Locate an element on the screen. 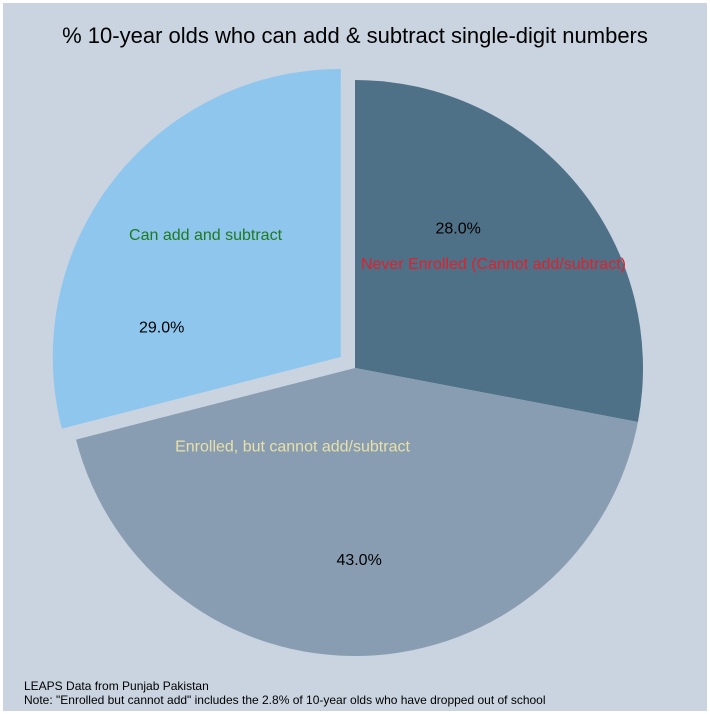 The image size is (710, 714). slice-value-label: 28.0% is located at coordinates (457, 229).